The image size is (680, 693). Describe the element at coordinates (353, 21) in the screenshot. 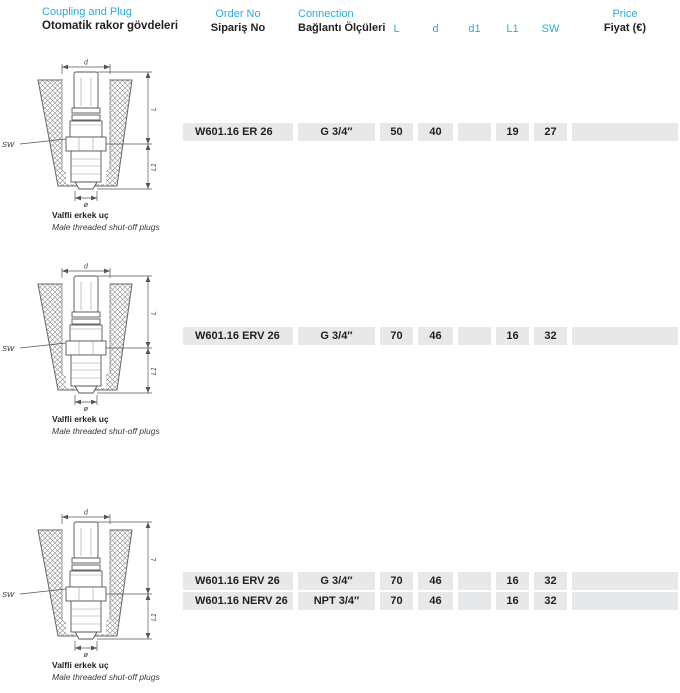

I see `column-header-connection: Connection Bağlantı Ölçüleri` at that location.